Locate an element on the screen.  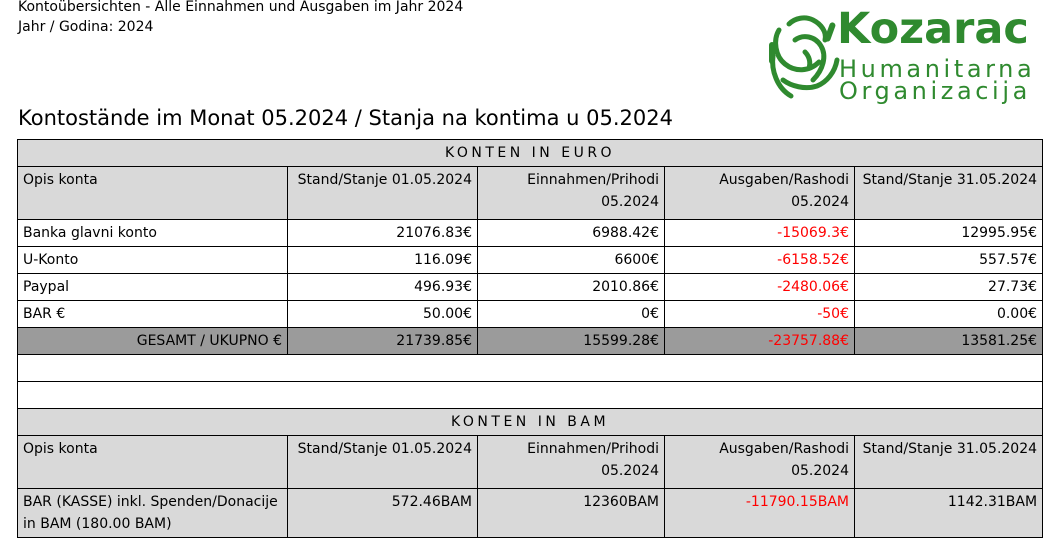
logo-subtitle-2: Organizacija is located at coordinates (935, 91).